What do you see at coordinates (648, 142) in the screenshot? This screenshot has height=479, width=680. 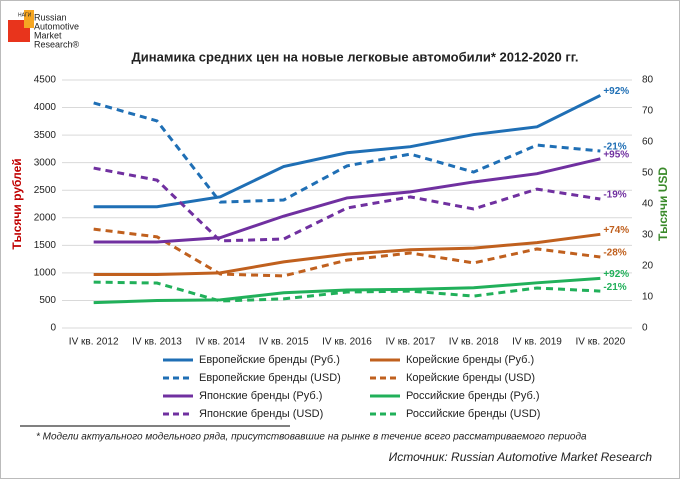 I see `y2-tick-label: 60` at bounding box center [648, 142].